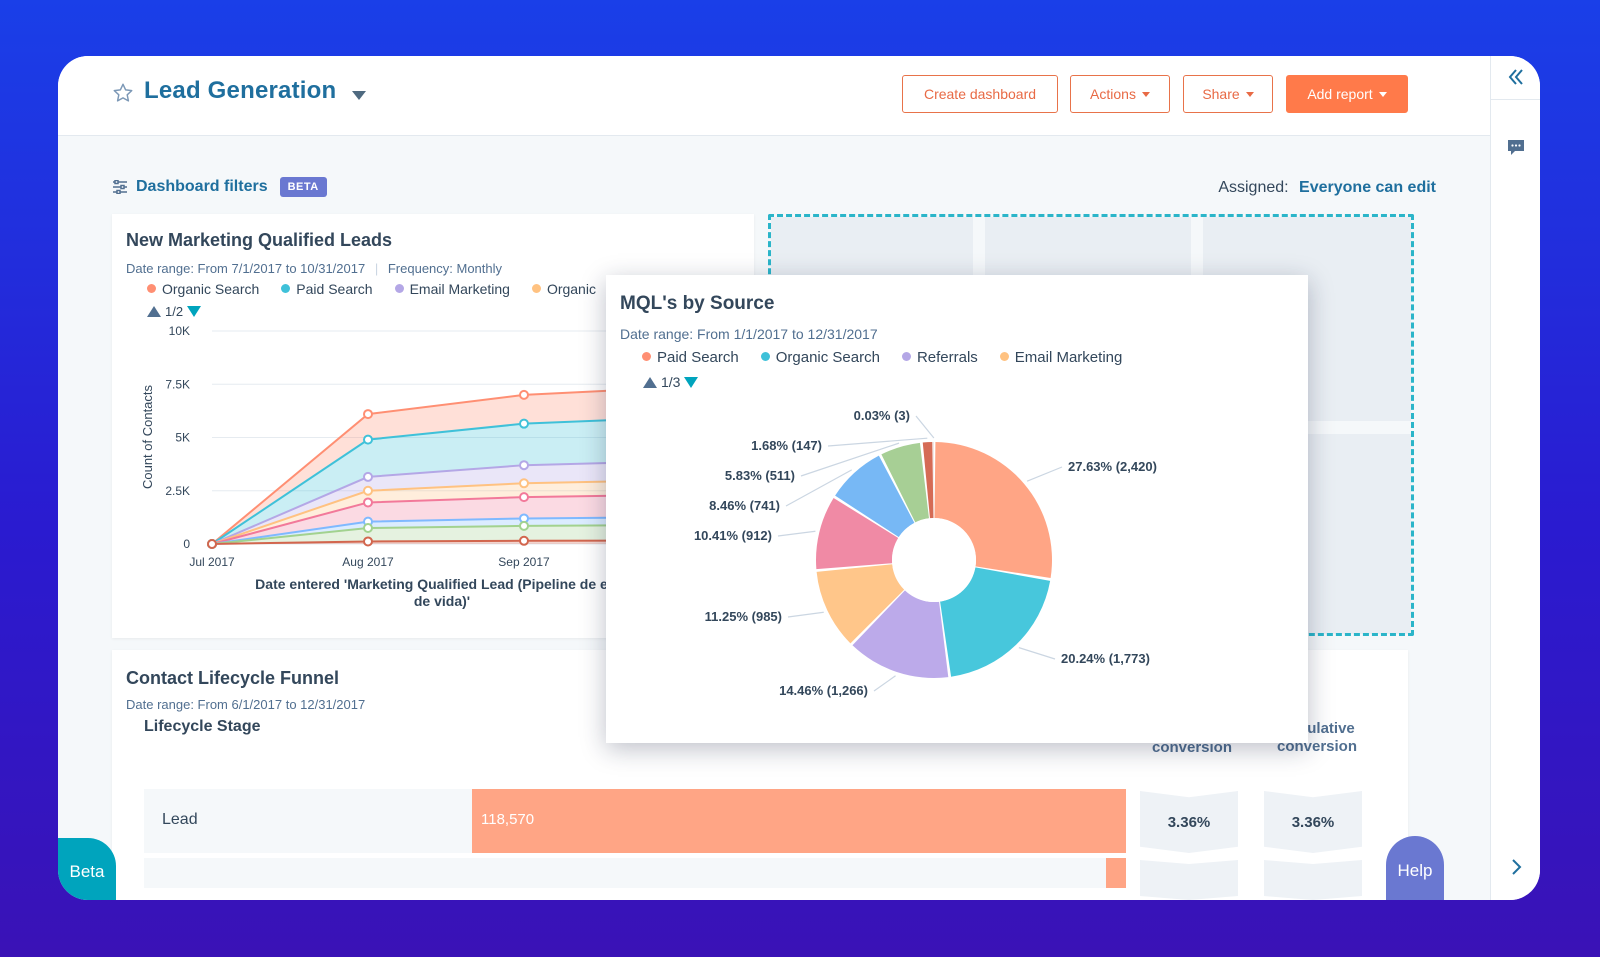 Image resolution: width=1600 pixels, height=957 pixels. I want to click on y-tick-label: 10K, so click(179, 331).